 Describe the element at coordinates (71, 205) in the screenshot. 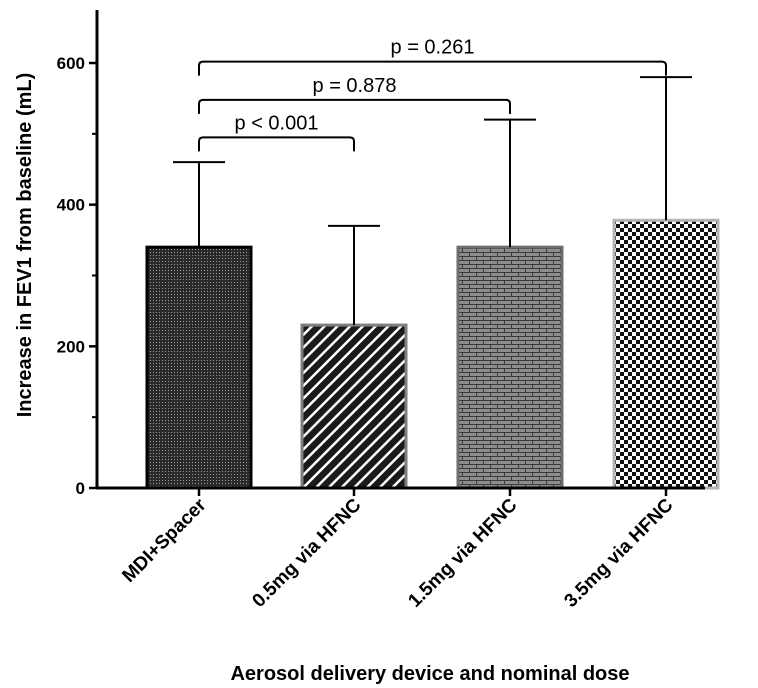

I see `y-tick-label-2: 400` at that location.